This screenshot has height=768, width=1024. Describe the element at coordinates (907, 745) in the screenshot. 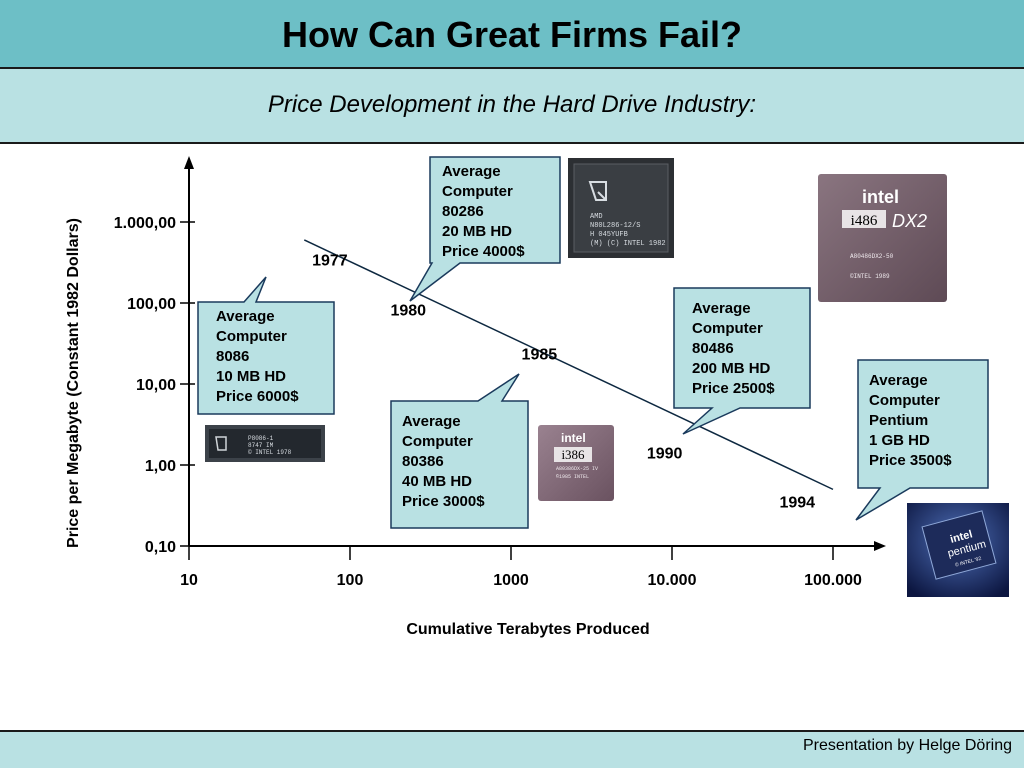

I see `footer-credit: Presentation by Helge Döring` at that location.